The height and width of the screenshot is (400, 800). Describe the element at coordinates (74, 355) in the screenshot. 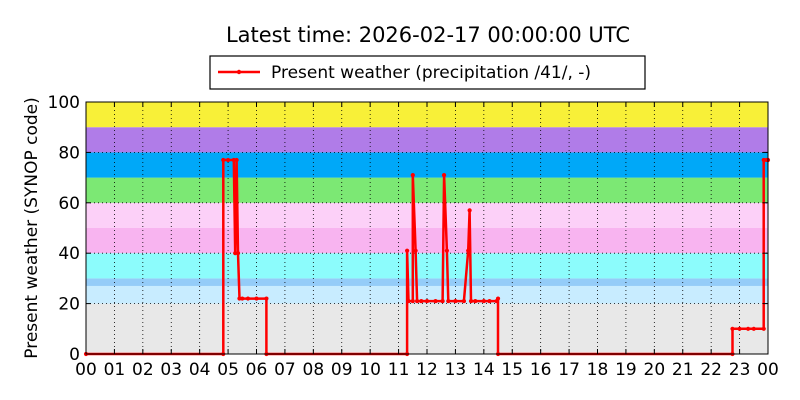

I see `y-tick-label: 0` at that location.